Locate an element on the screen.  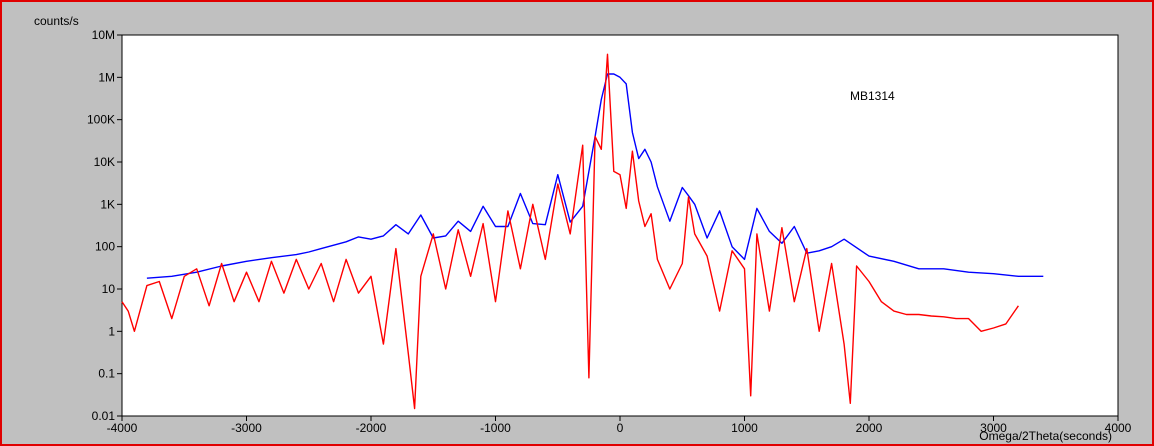
x-tick-label: -4000 is located at coordinates (122, 428).